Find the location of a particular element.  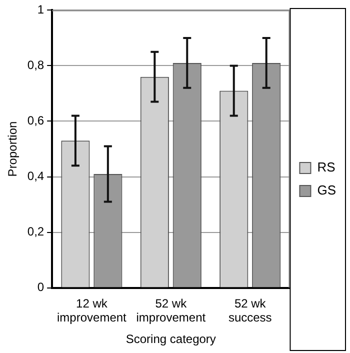

y-tick-label: 0,2 is located at coordinates (35, 231).